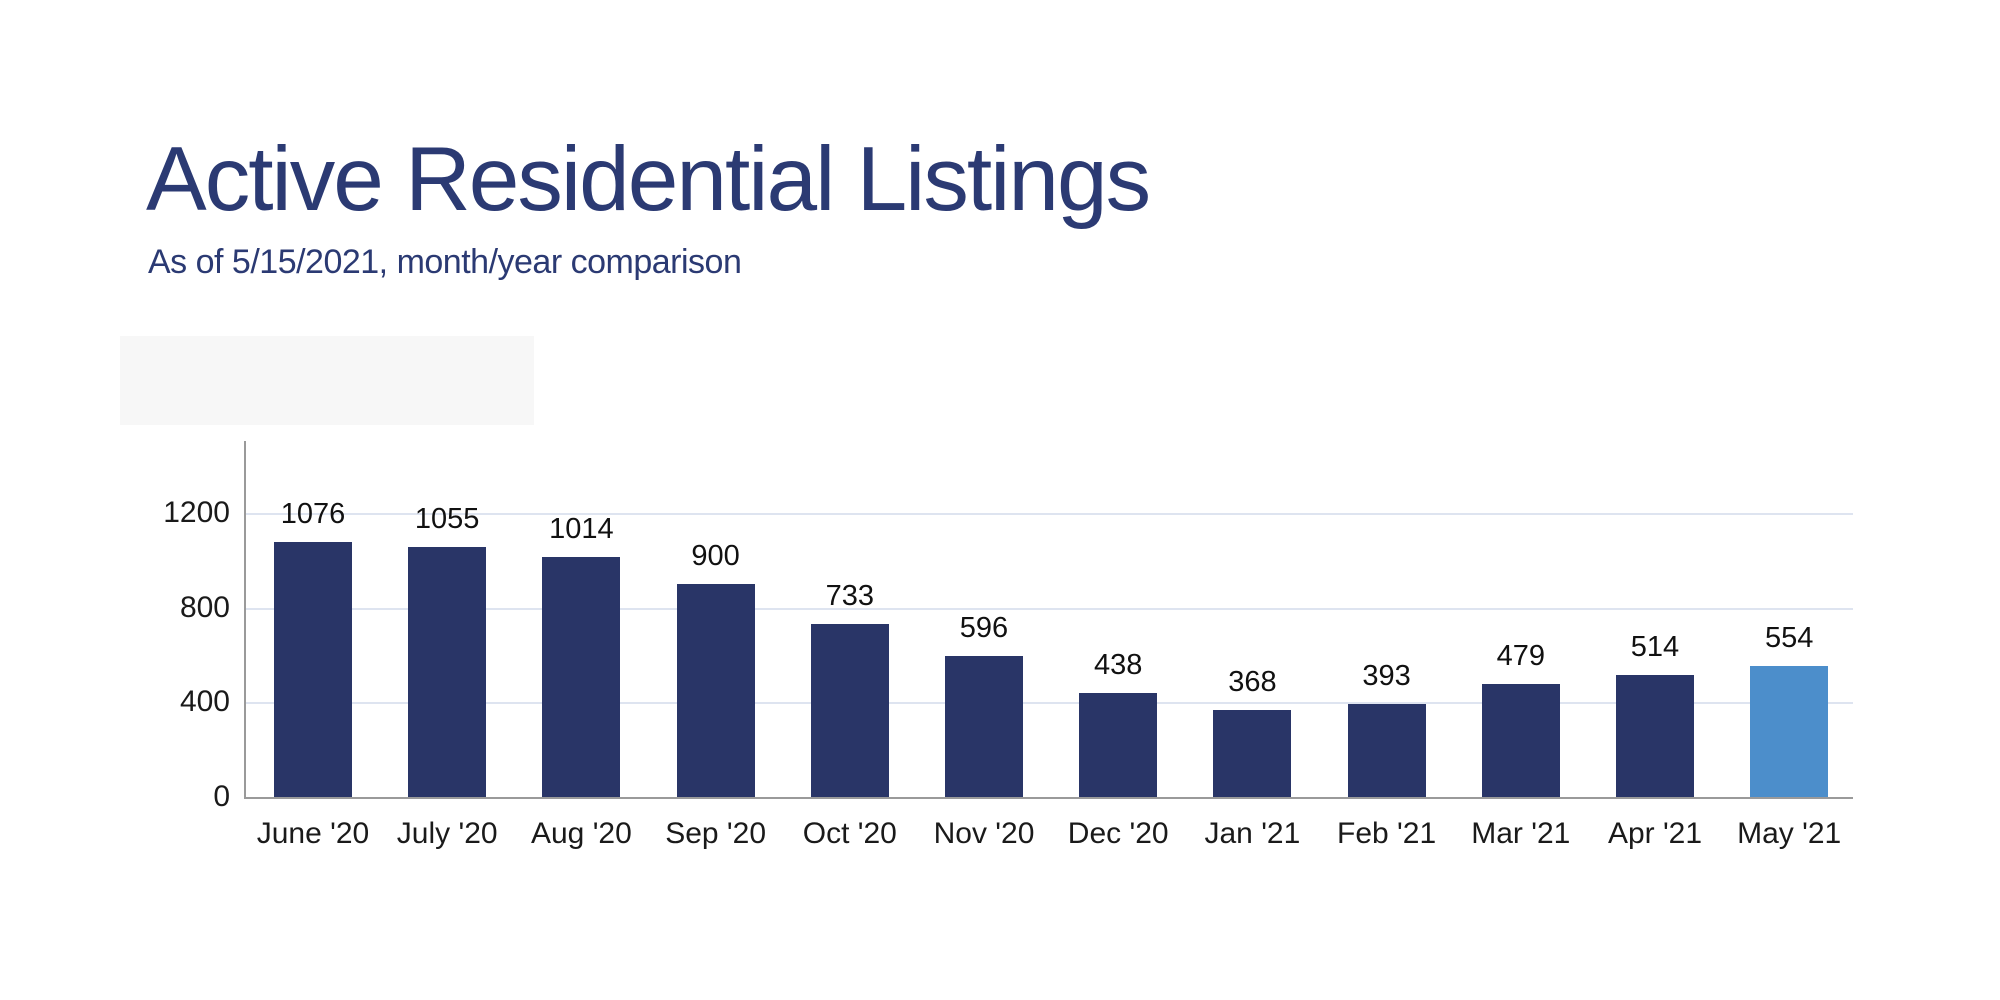 This screenshot has width=2000, height=1000. I want to click on x-category-label: July '20, so click(447, 833).